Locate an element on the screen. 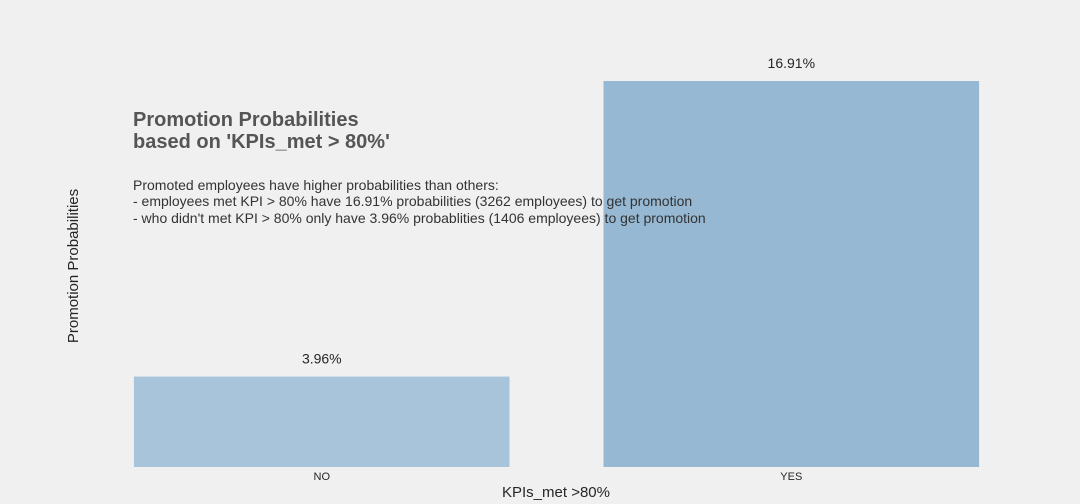  bar-no is located at coordinates (321, 421).